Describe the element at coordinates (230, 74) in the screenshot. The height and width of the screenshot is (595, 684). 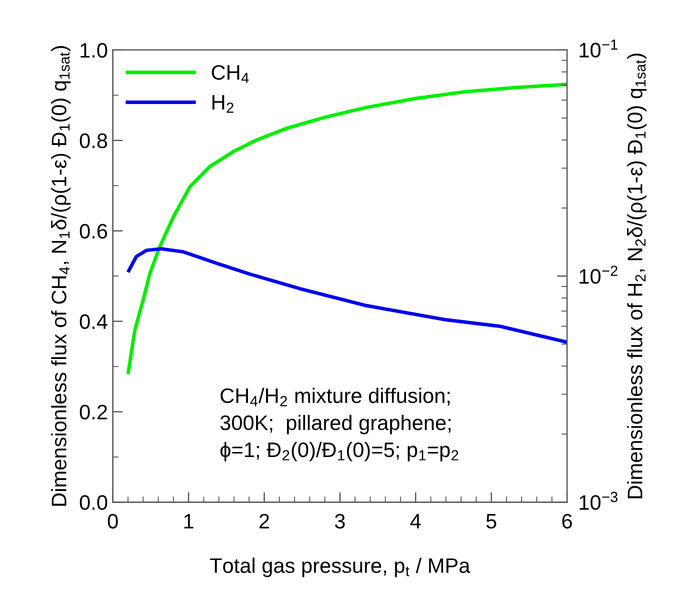
I see `legend-label: CH$_{4}$` at that location.